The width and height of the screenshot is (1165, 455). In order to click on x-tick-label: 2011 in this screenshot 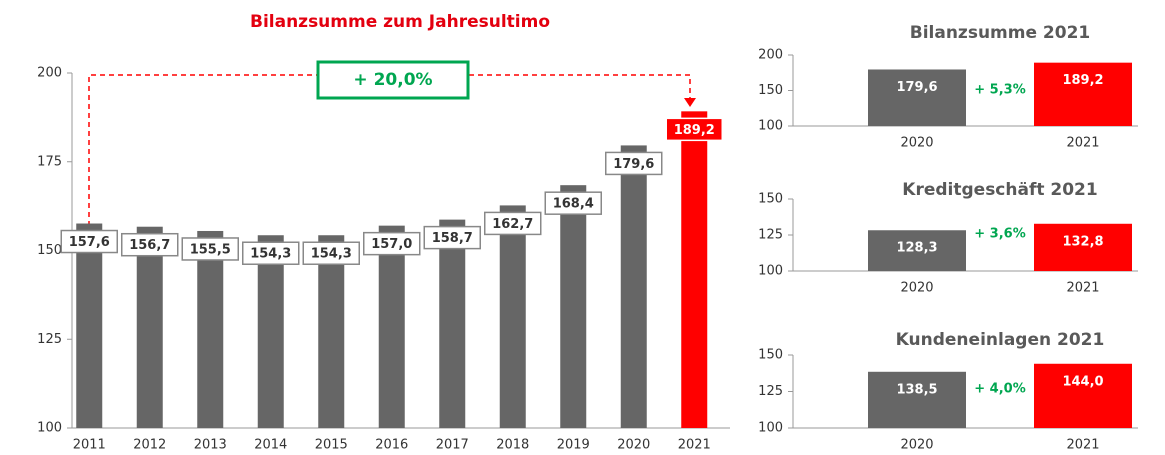, I will do `click(89, 445)`.